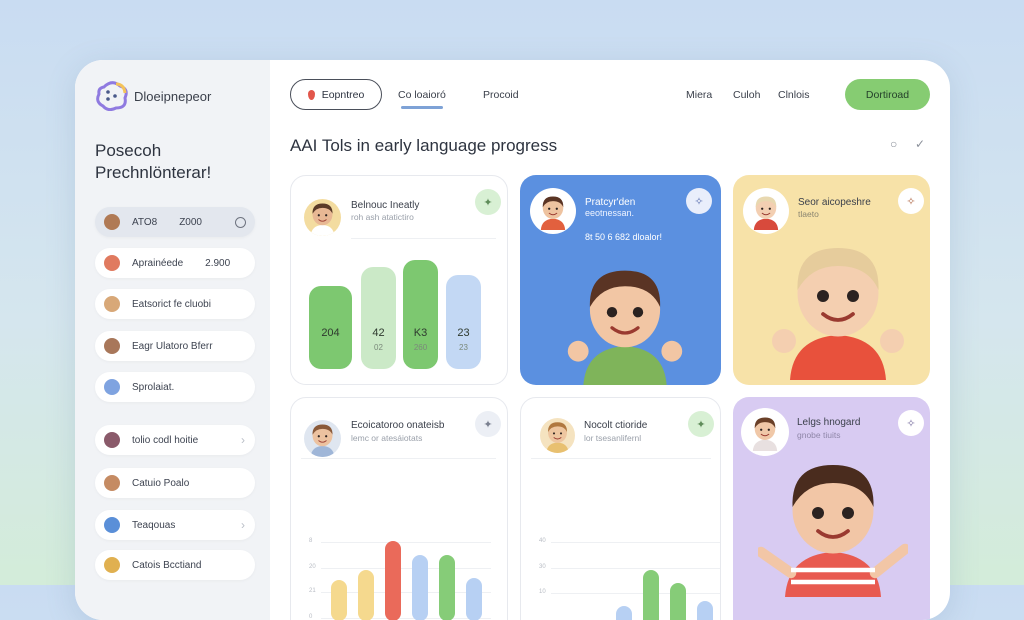 The width and height of the screenshot is (1024, 620). I want to click on tab-1: Co loaioró, so click(422, 95).